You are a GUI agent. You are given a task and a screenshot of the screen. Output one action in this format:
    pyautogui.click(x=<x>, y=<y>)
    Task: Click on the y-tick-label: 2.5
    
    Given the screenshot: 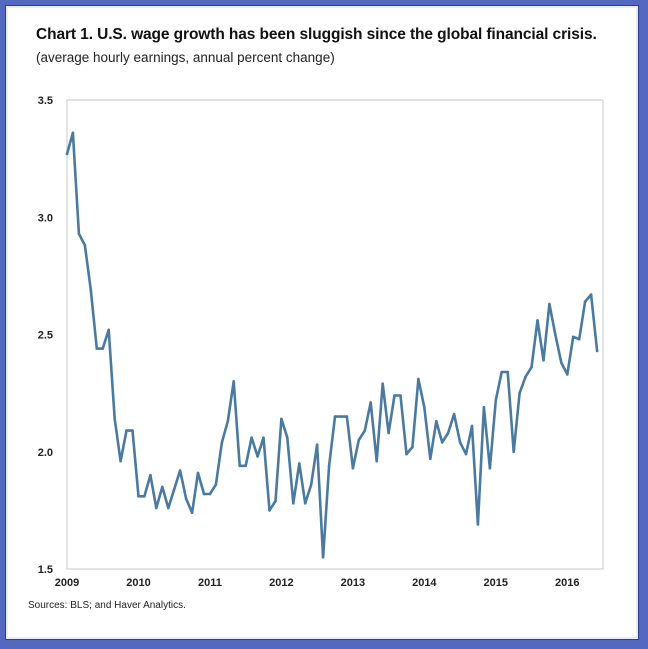 What is the action you would take?
    pyautogui.click(x=45, y=336)
    